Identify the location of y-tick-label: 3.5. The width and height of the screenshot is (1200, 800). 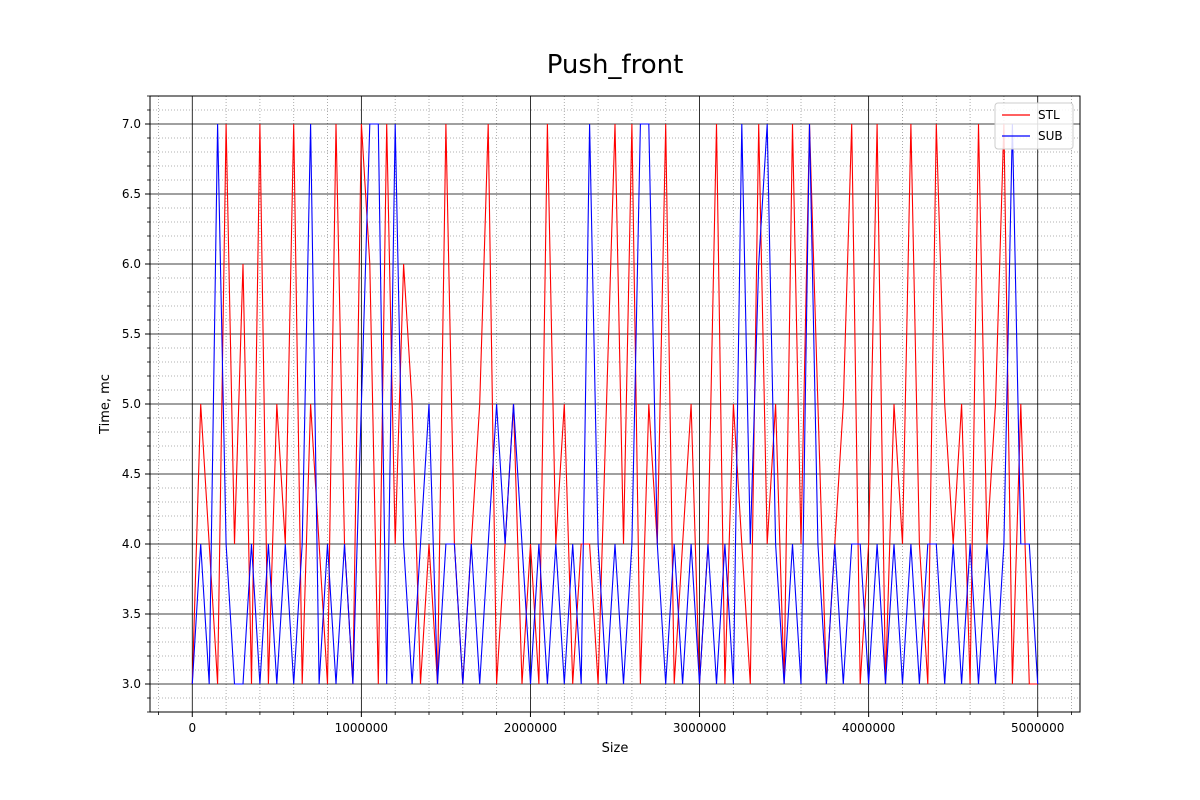
(131, 614).